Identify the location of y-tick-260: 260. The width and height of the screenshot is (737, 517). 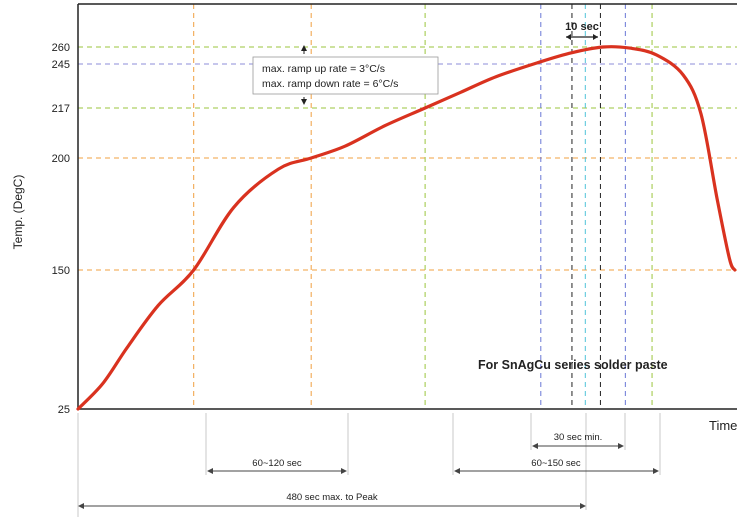
(61, 48).